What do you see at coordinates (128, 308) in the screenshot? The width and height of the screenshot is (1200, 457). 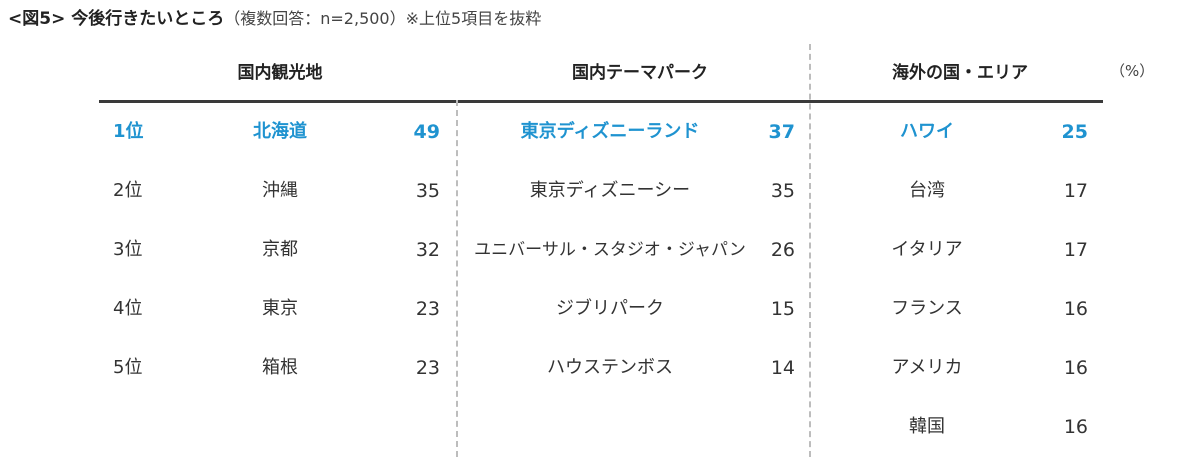 I see `rank-label-4: 4位` at bounding box center [128, 308].